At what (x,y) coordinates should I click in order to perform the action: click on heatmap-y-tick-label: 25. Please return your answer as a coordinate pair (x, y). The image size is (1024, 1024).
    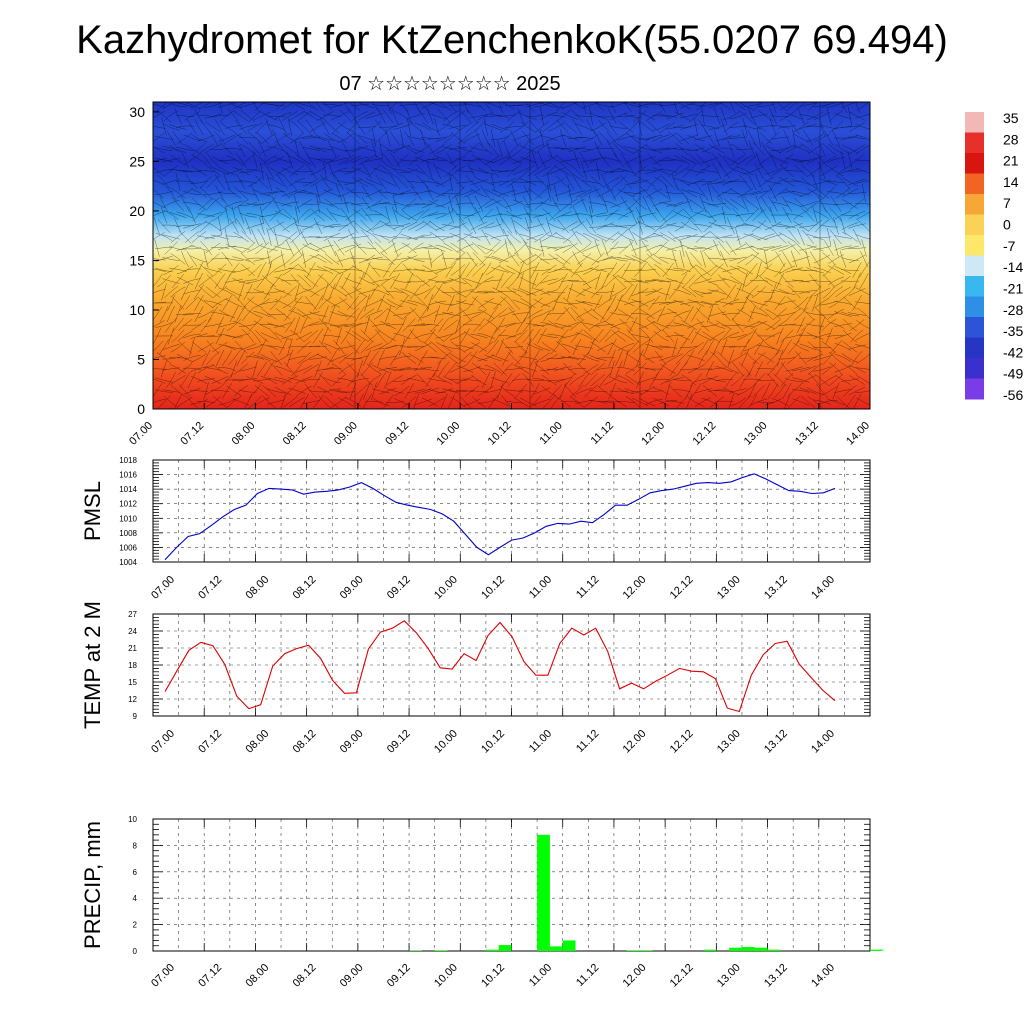
    Looking at the image, I should click on (137, 161).